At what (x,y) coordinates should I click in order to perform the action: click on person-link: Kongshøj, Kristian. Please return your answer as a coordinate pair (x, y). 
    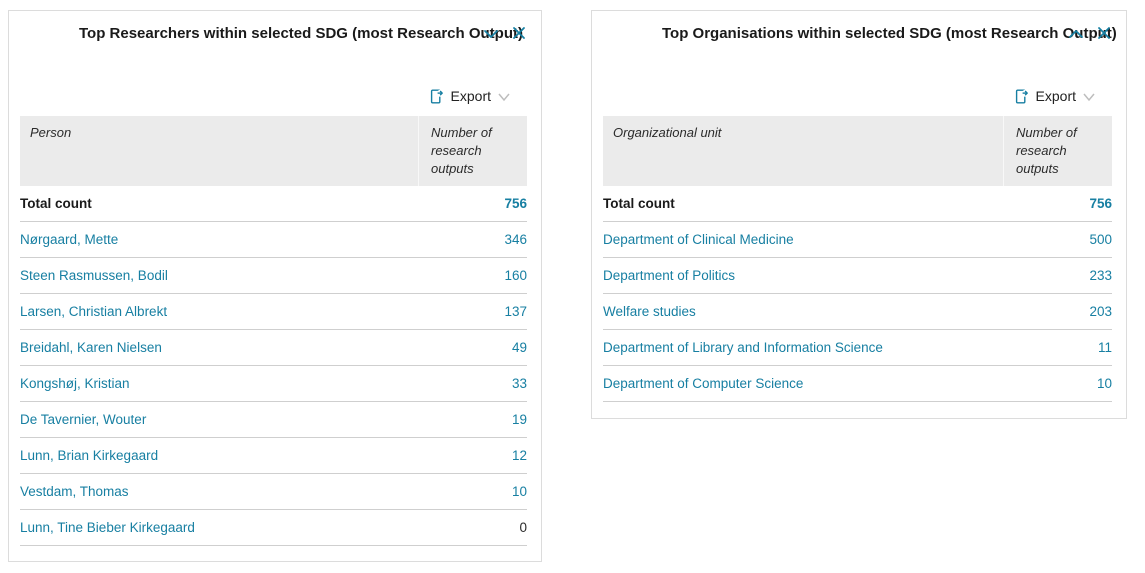
    Looking at the image, I should click on (75, 383).